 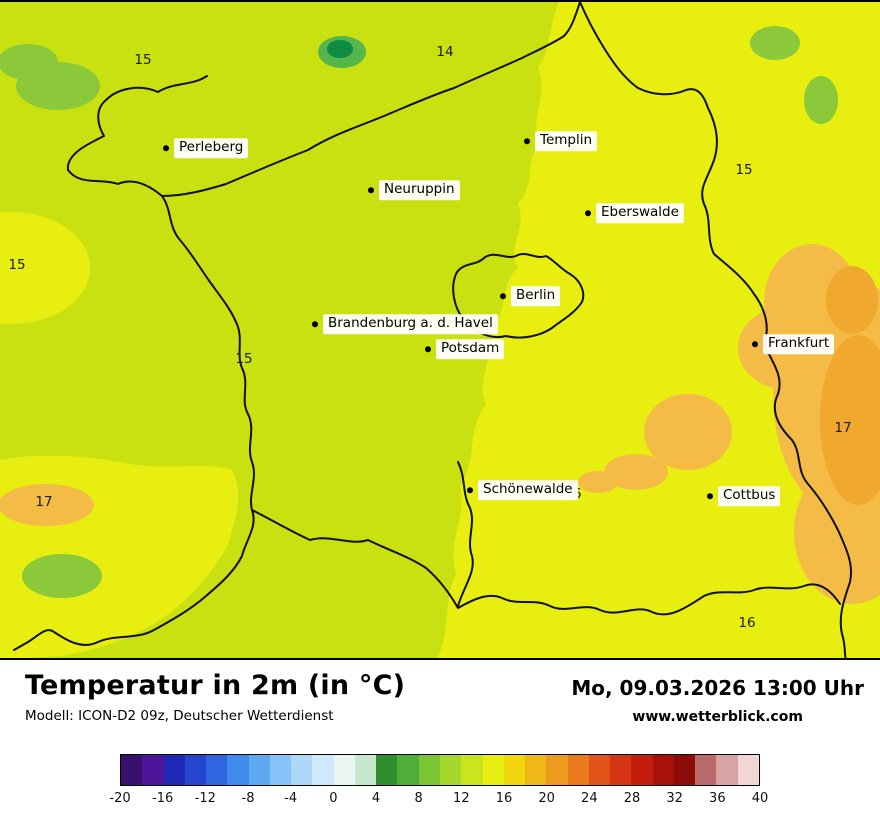 I want to click on border-inner-south, so click(x=465, y=534).